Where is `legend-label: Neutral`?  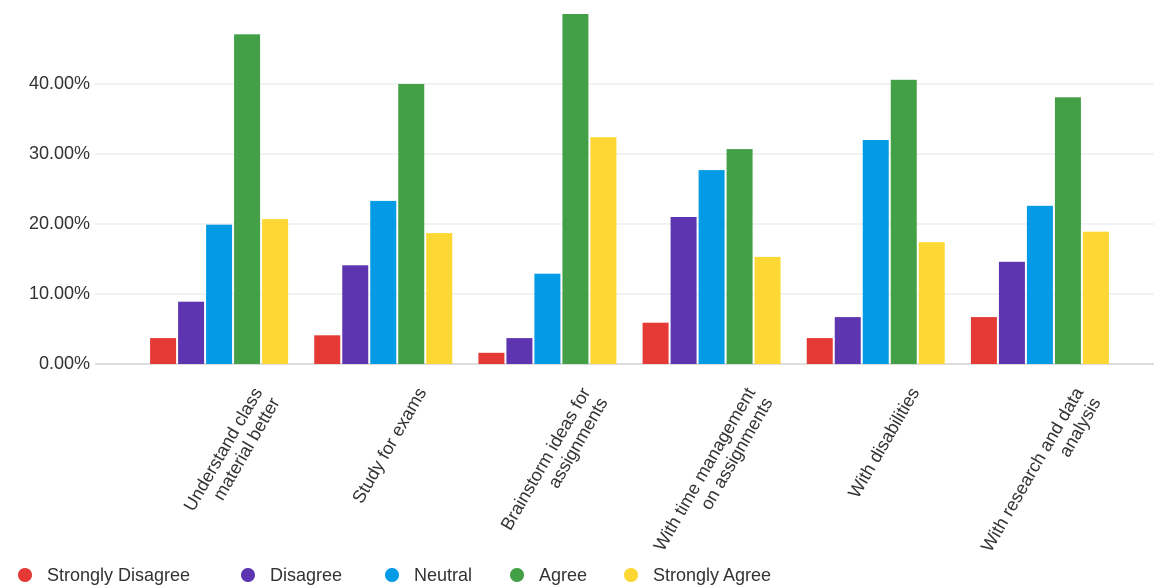 legend-label: Neutral is located at coordinates (443, 575).